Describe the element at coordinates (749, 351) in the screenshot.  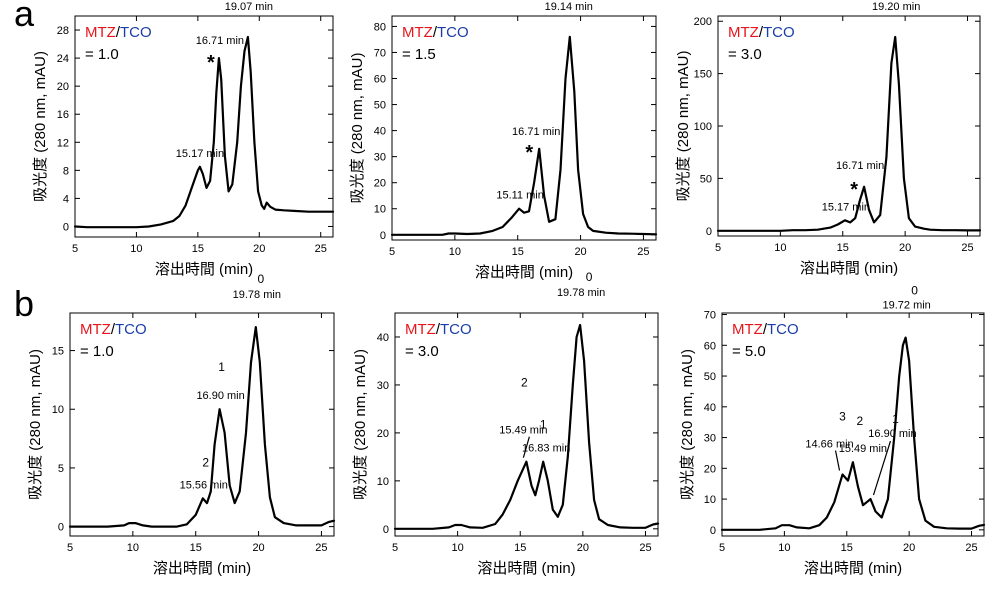
I see `ratio-label-value: = 5.0` at that location.